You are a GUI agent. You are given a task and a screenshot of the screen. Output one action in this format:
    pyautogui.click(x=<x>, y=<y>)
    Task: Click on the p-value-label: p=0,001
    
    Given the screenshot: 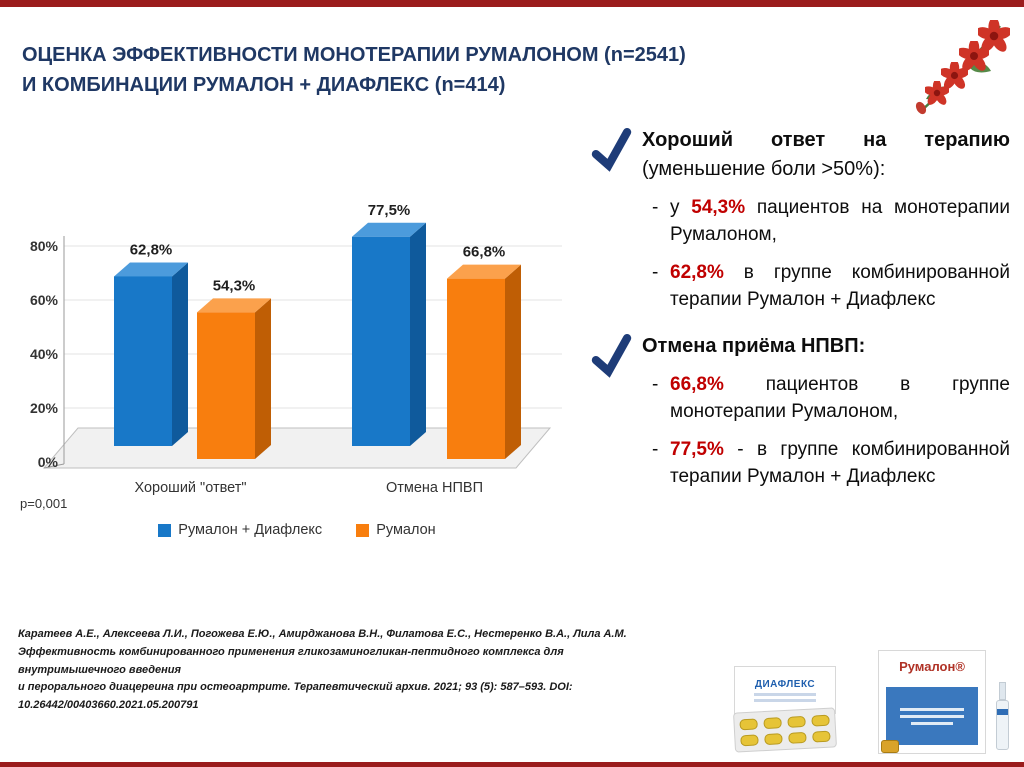 What is the action you would take?
    pyautogui.click(x=43, y=503)
    